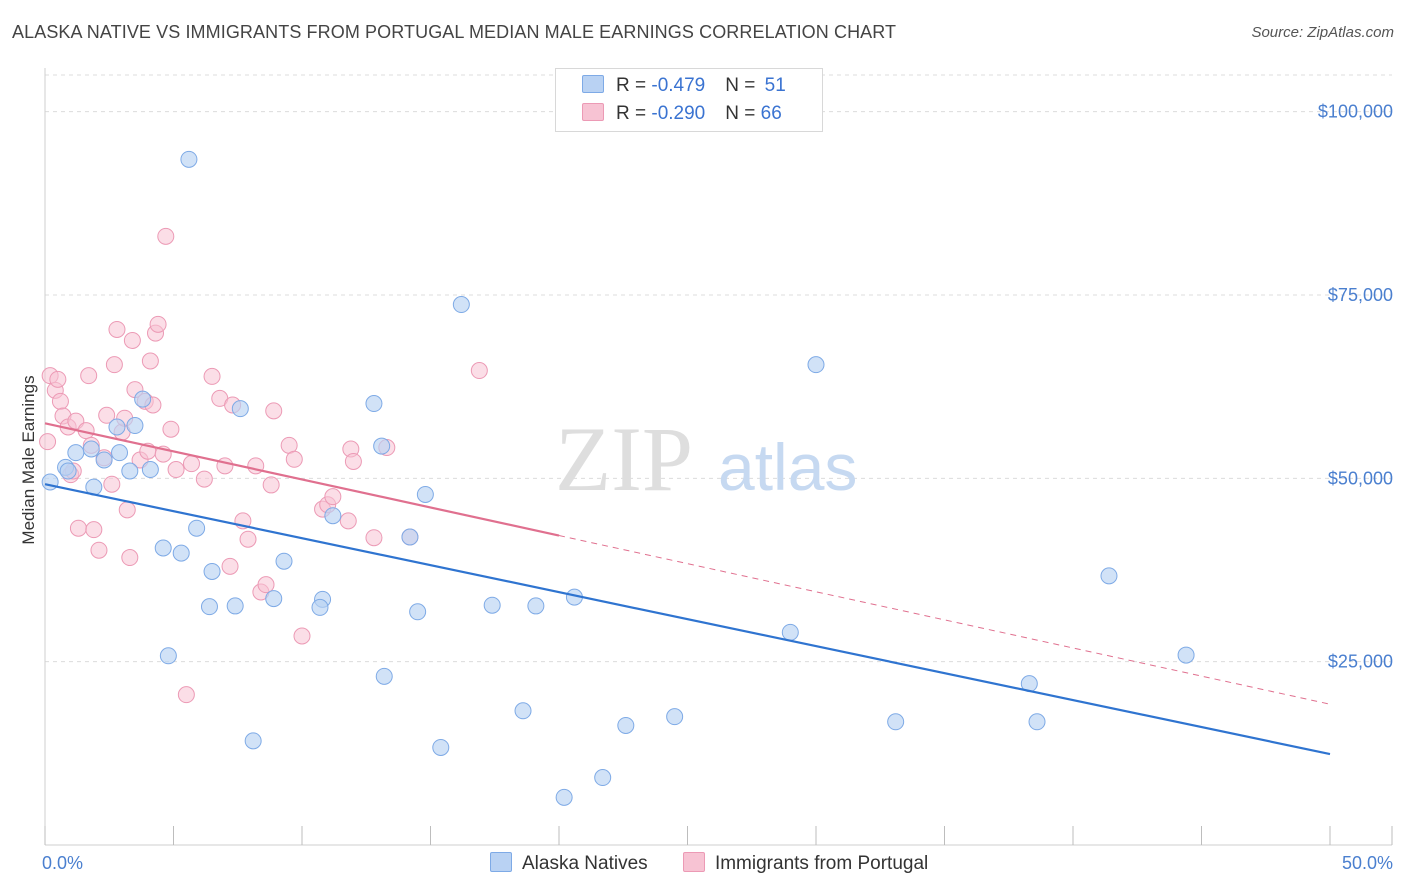 Image resolution: width=1406 pixels, height=892 pixels. What do you see at coordinates (706, 459) in the screenshot?
I see `watermark: ZIP atlas` at bounding box center [706, 459].